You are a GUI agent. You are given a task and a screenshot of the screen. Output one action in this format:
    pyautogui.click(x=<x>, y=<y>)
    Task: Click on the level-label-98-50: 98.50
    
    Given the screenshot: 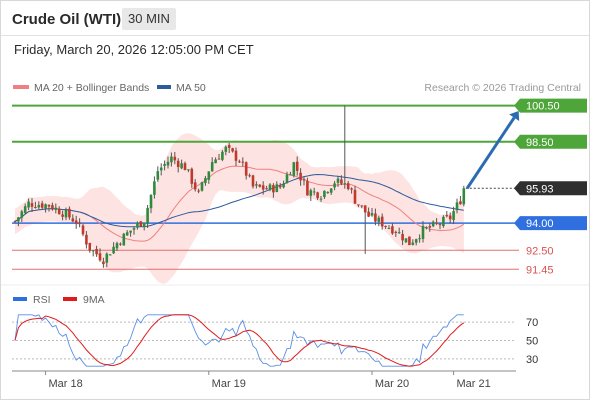 What is the action you would take?
    pyautogui.click(x=540, y=143)
    